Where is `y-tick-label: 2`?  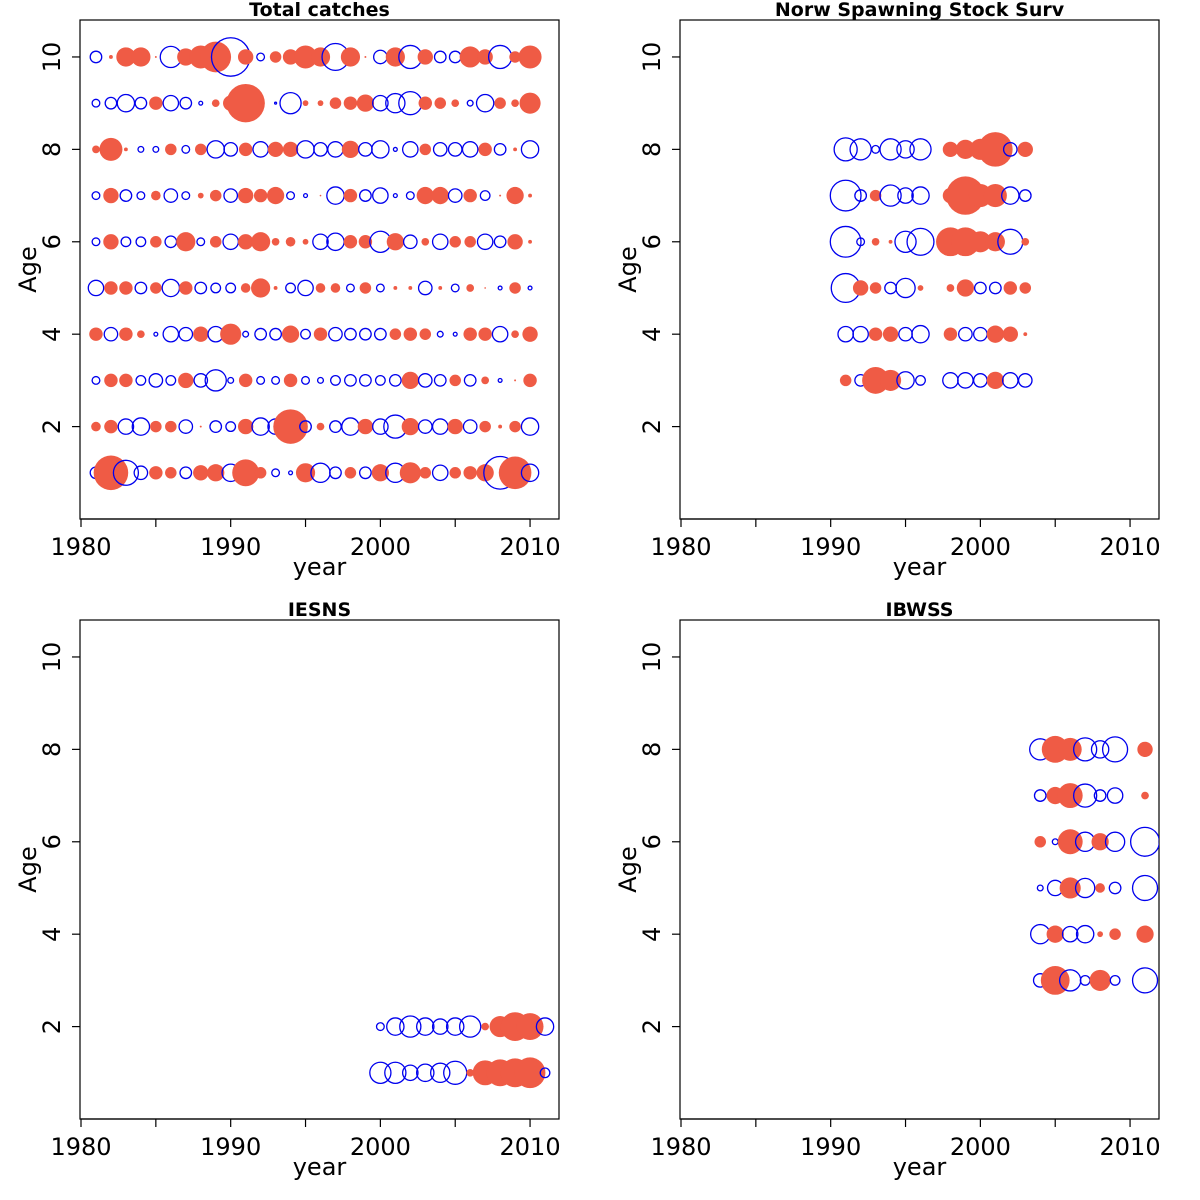
y-tick-label: 2 is located at coordinates (52, 1026).